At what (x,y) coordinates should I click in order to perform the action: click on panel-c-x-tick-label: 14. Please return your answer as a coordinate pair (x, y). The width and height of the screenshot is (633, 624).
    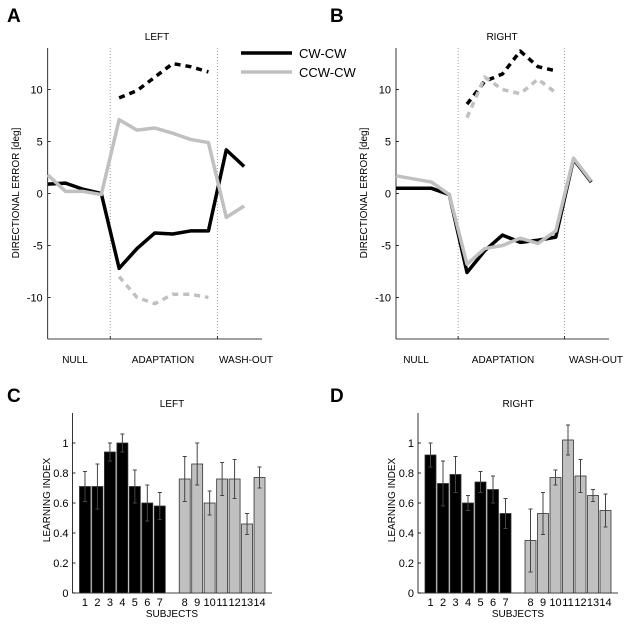
    Looking at the image, I should click on (259, 603).